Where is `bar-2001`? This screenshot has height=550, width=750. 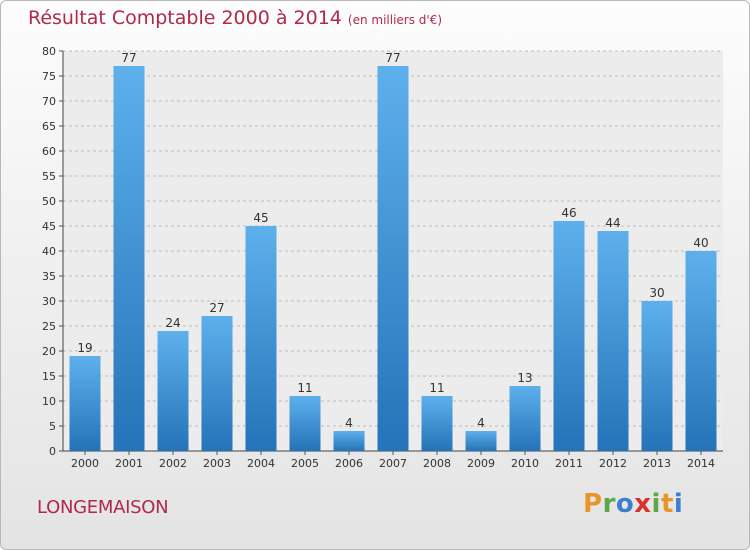 bar-2001 is located at coordinates (129, 258).